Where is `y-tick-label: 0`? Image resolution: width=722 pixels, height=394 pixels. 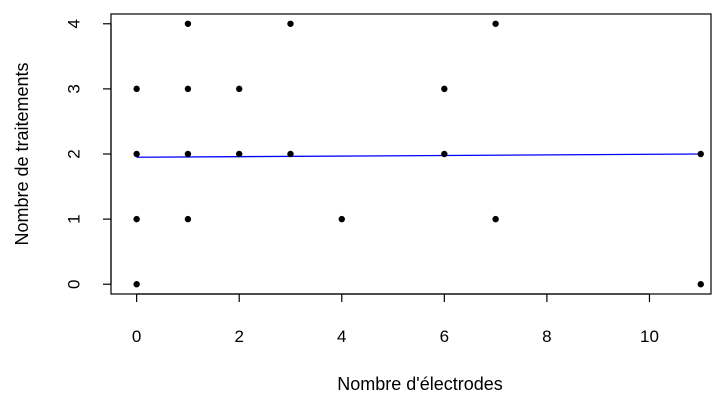
y-tick-label: 0 is located at coordinates (74, 283).